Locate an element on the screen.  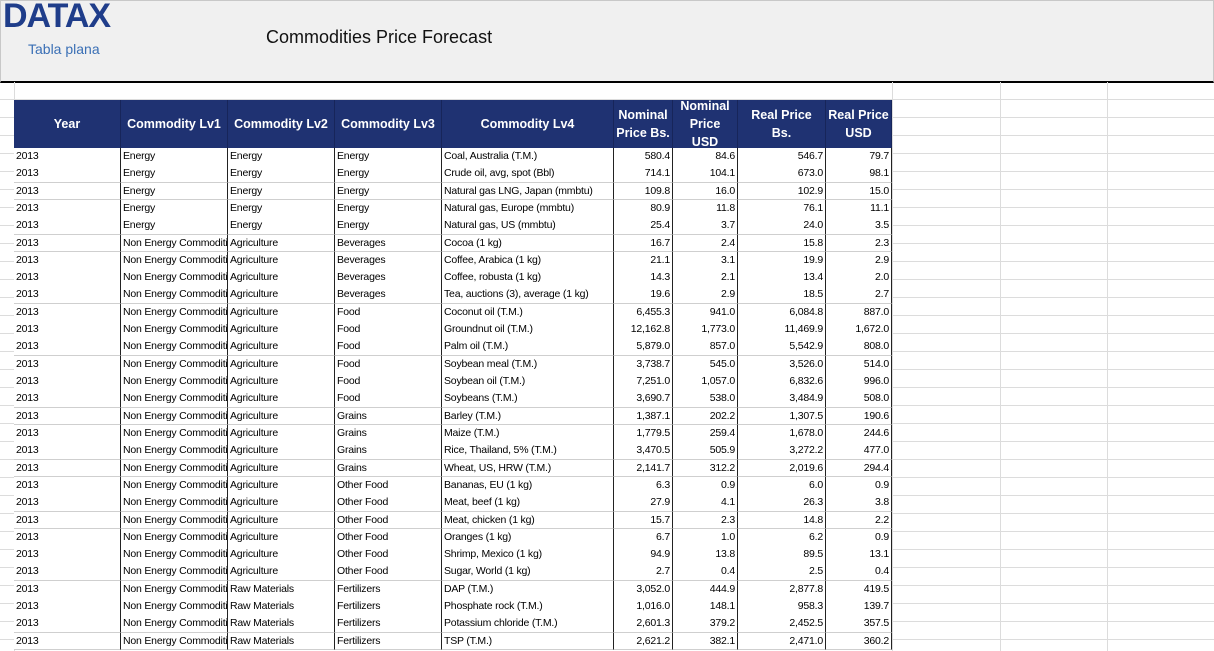
table-cell: 94.9 is located at coordinates (643, 555).